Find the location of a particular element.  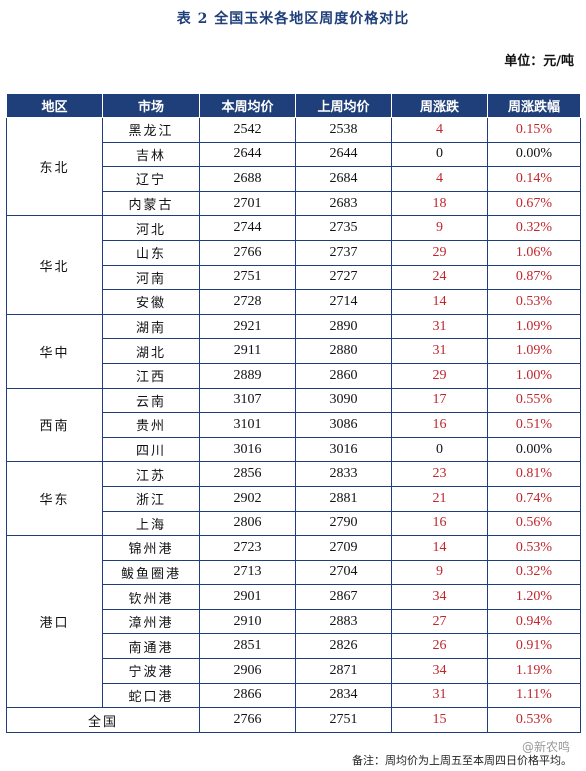

market-cell: 贵州 is located at coordinates (151, 425).